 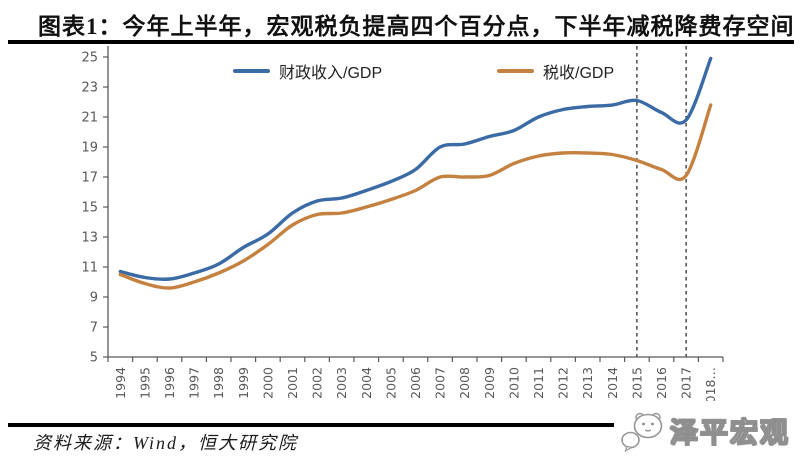 What do you see at coordinates (513, 383) in the screenshot?
I see `x-tick-label: 2010` at bounding box center [513, 383].